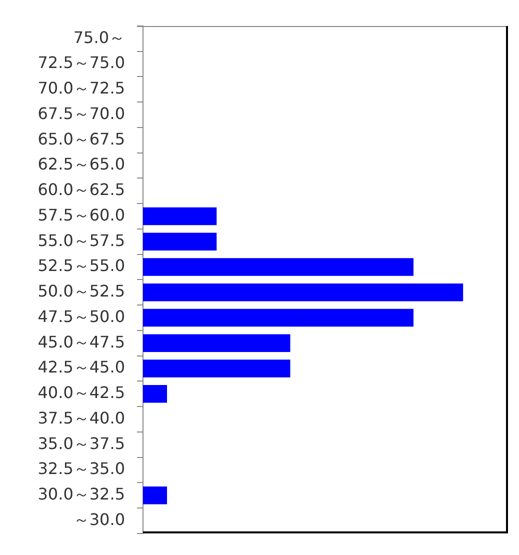  I want to click on y-tick-label: 62.5～65.0, so click(81, 164).